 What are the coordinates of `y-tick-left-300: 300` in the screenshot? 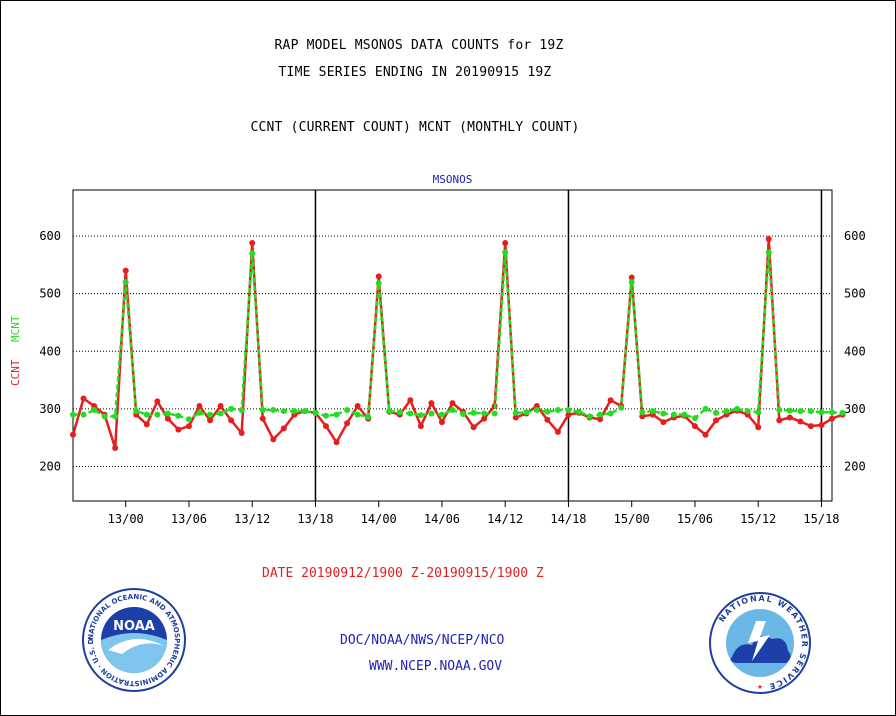 It's located at (50, 409).